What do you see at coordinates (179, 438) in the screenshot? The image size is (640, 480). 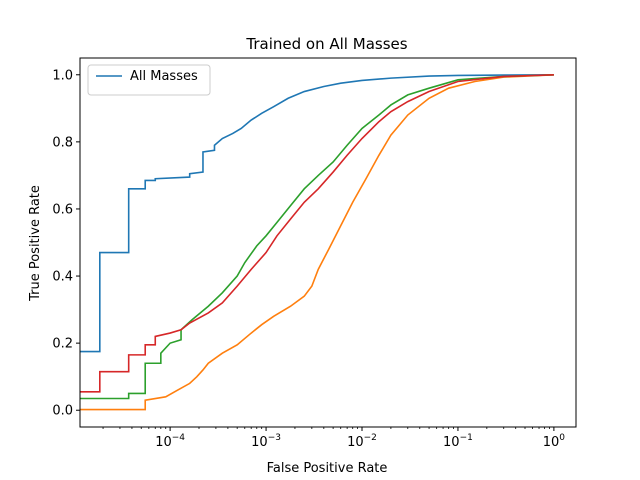 I see `x-tick-label-exponent: −4` at bounding box center [179, 438].